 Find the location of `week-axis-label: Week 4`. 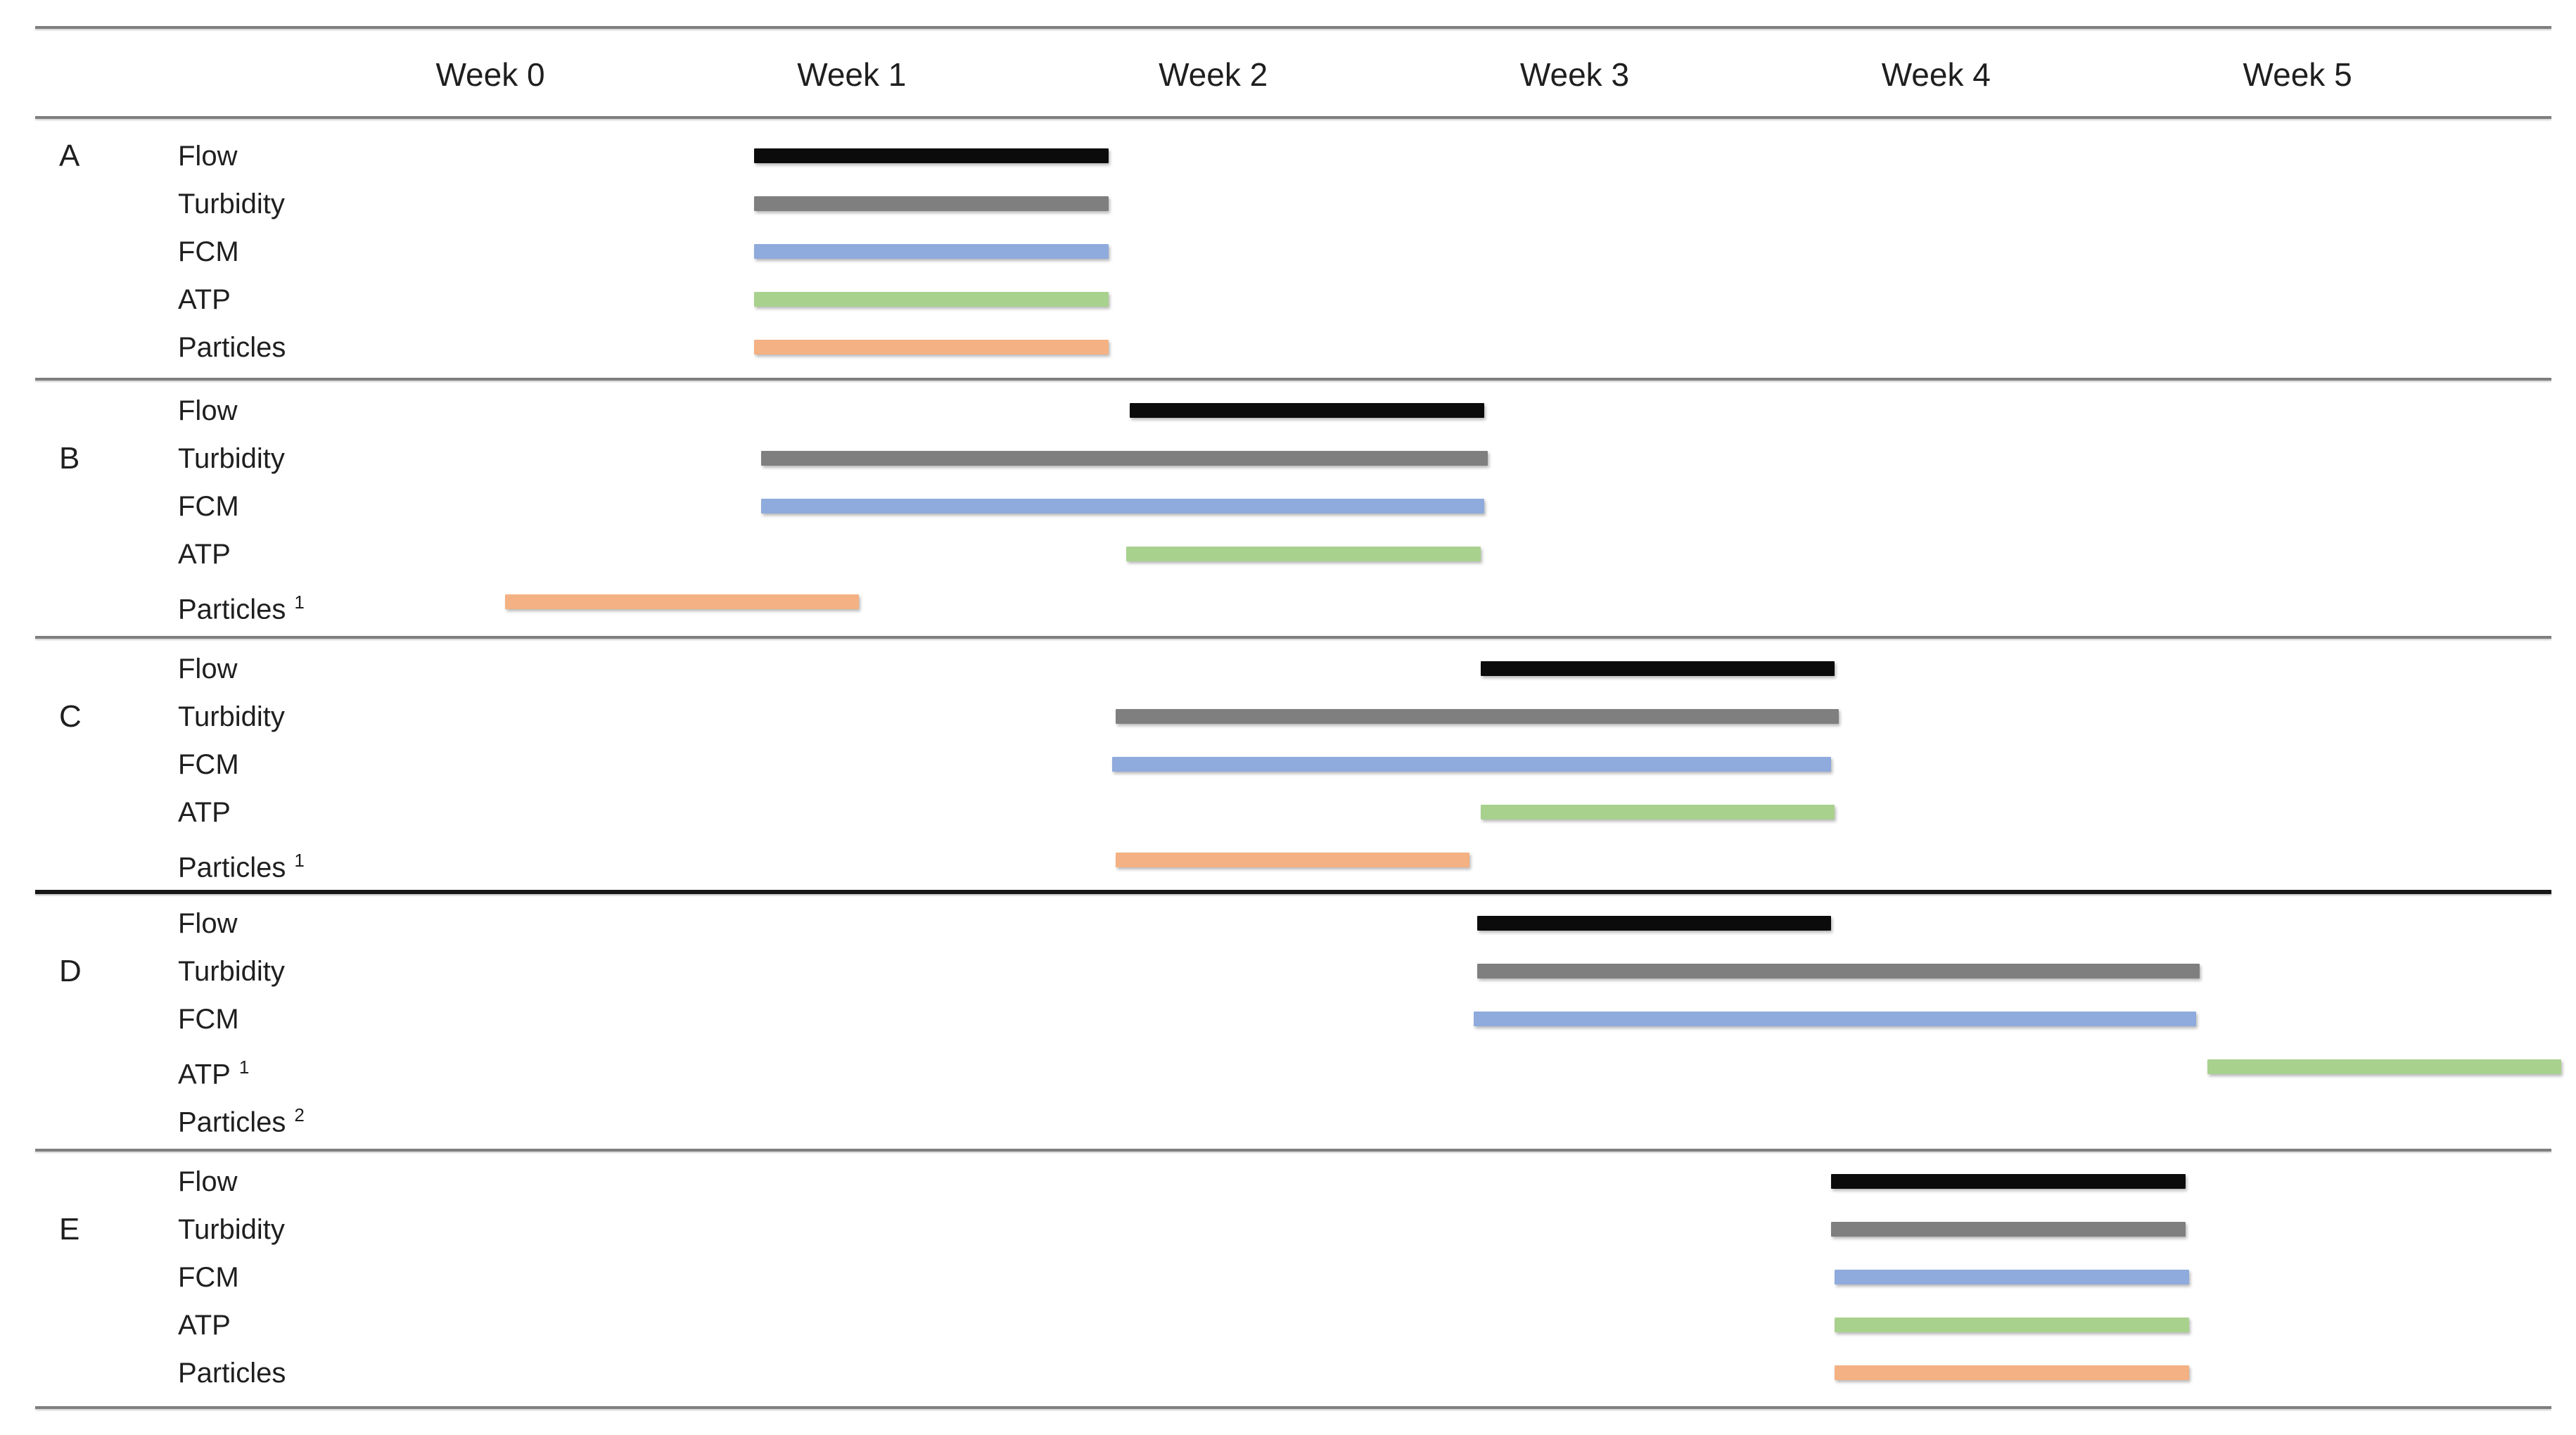

week-axis-label: Week 4 is located at coordinates (1936, 74).